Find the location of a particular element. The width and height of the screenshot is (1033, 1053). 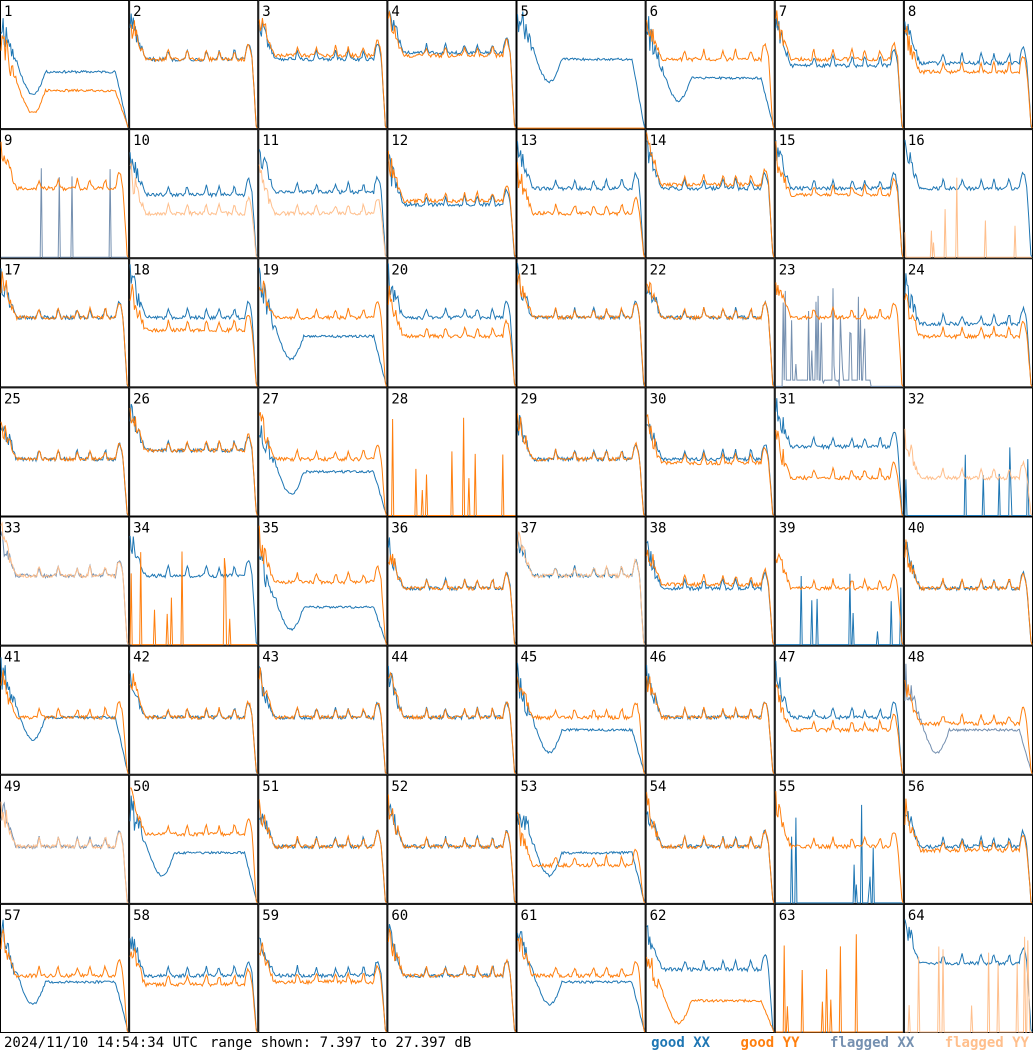

panel-20: 20 is located at coordinates (452, 323).